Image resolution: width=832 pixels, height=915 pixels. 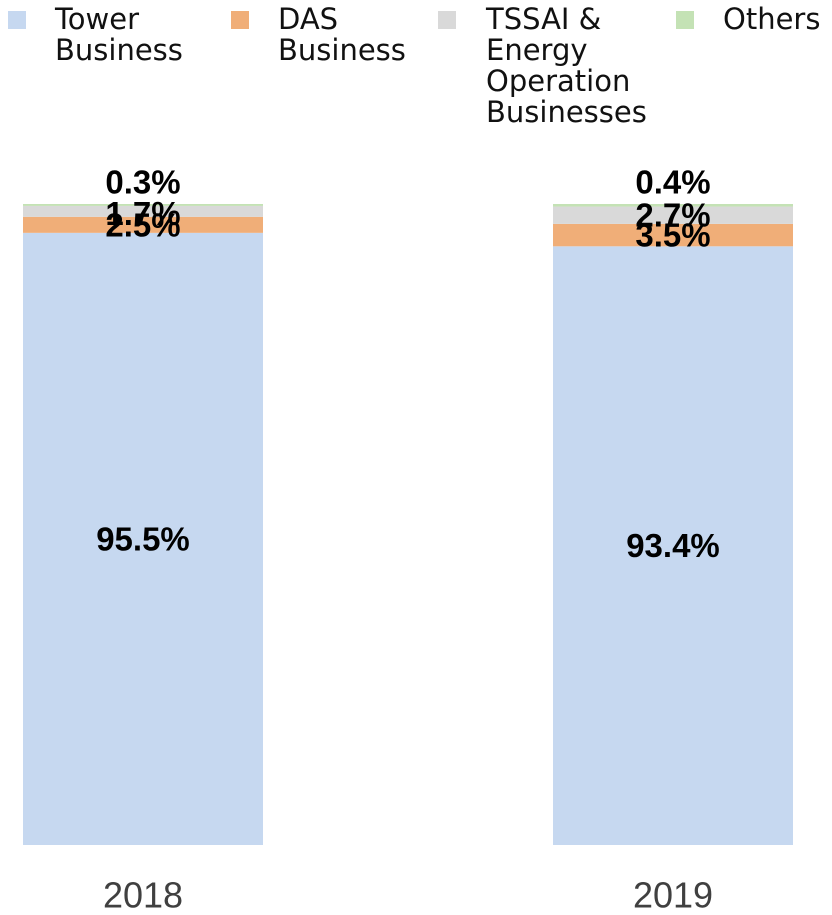 I want to click on legend-label: Tower Business, so click(x=119, y=34).